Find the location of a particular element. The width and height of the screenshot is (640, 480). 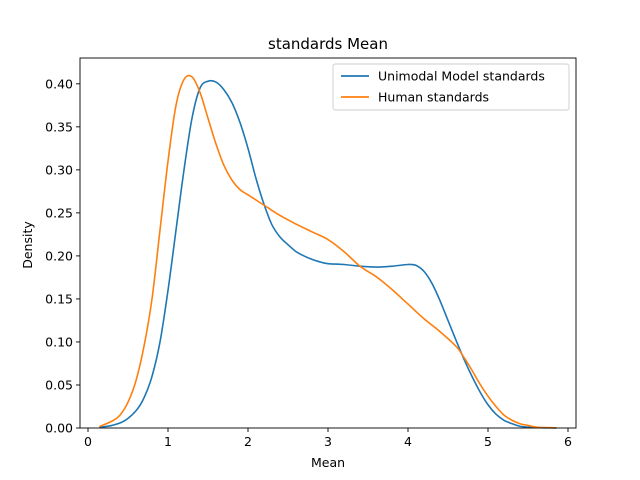

y-tick-label: 0.20 is located at coordinates (59, 255).